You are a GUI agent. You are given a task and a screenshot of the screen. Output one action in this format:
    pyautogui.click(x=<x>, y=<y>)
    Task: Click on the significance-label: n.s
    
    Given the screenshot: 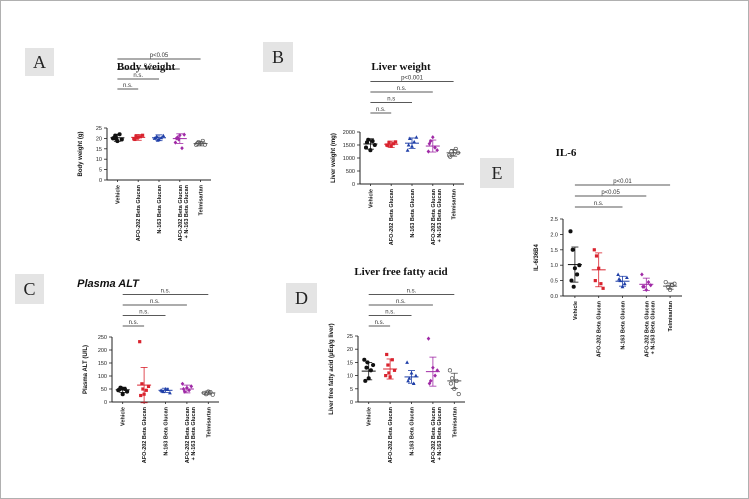 What is the action you would take?
    pyautogui.click(x=391, y=100)
    